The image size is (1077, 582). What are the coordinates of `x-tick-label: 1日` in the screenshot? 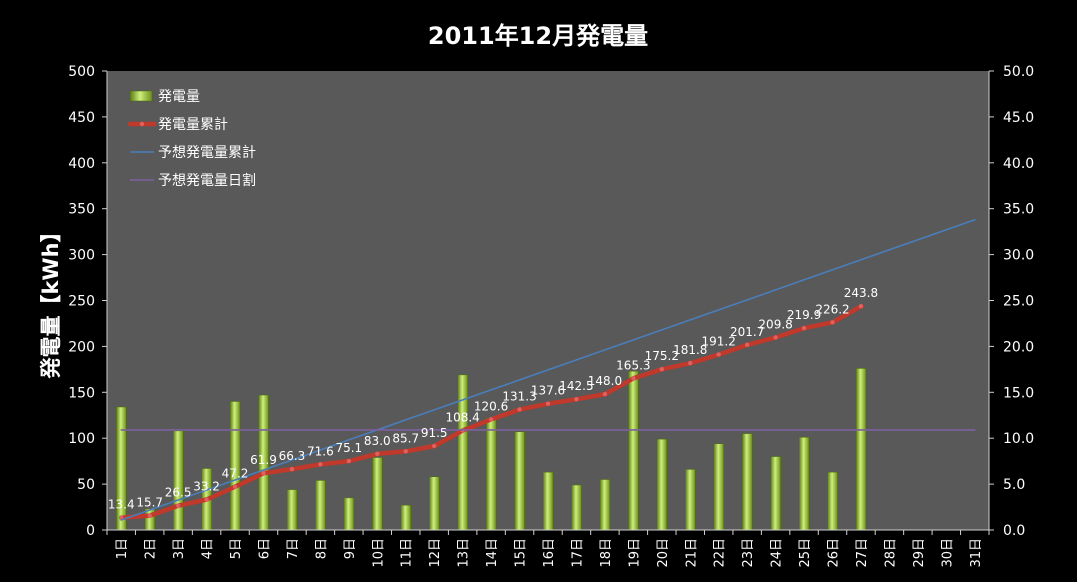 It's located at (122, 548).